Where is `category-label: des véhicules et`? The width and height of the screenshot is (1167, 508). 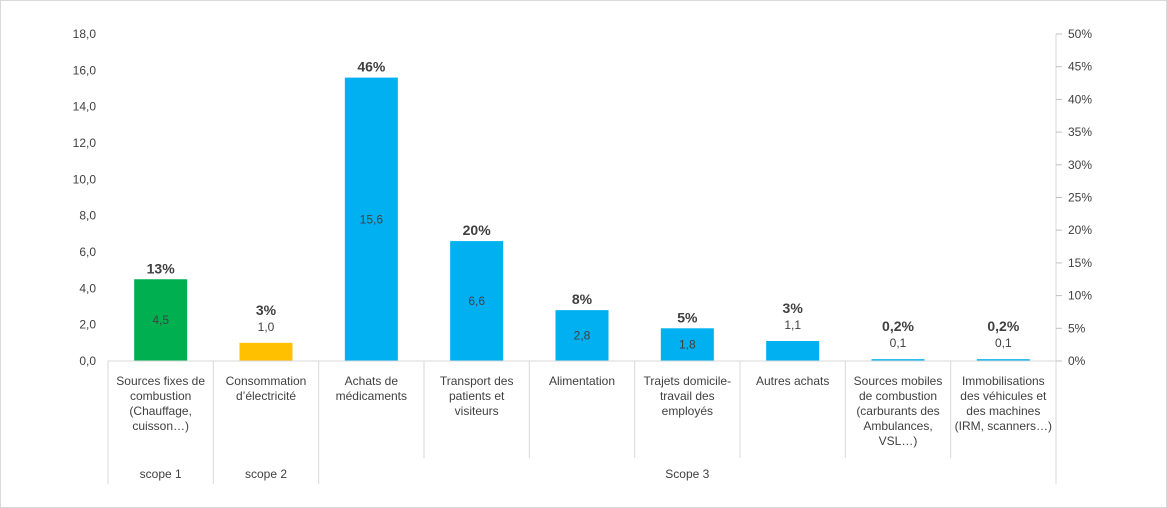
category-label: des véhicules et is located at coordinates (1003, 396).